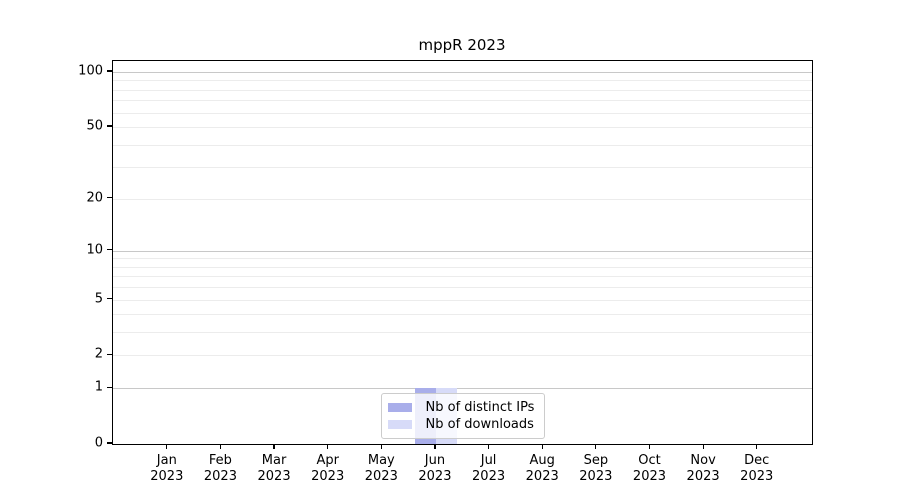 This screenshot has height=500, width=900. What do you see at coordinates (90, 71) in the screenshot?
I see `y-tick-label-100: 100` at bounding box center [90, 71].